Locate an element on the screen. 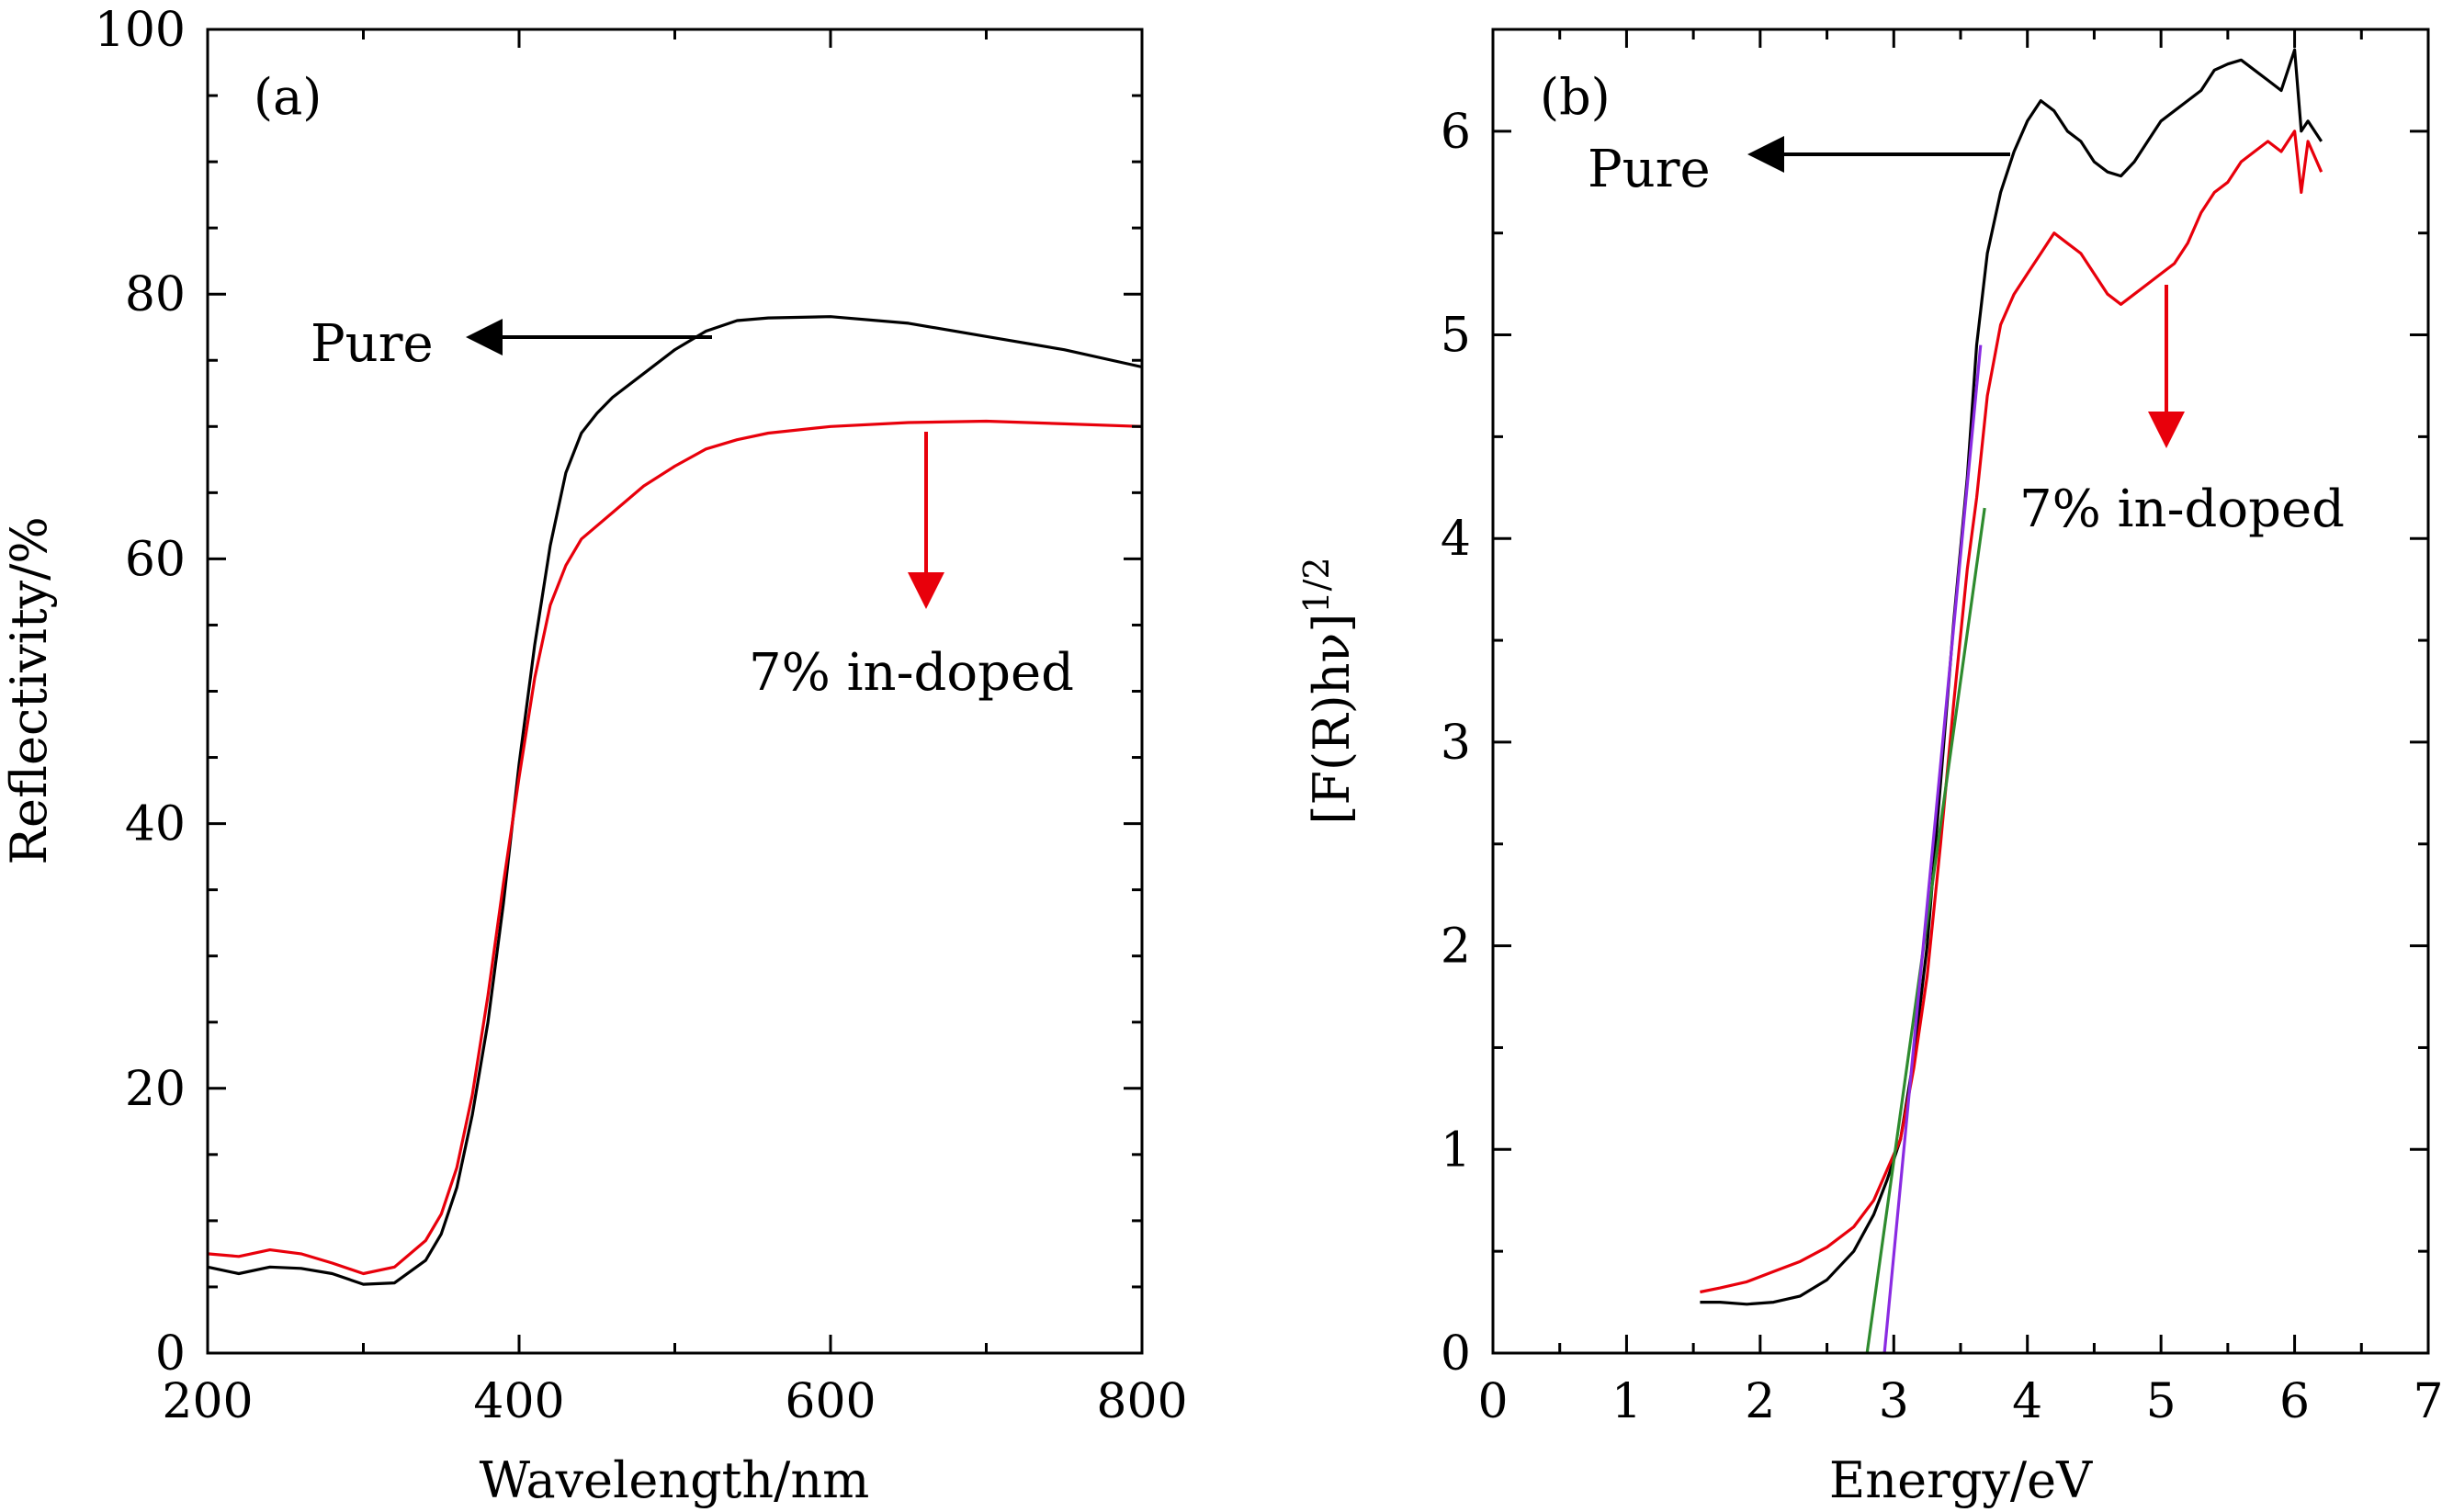 This screenshot has height=1512, width=2442. panel-b-y-axis-title: [F(R)hν]1/2 is located at coordinates (1329, 690).